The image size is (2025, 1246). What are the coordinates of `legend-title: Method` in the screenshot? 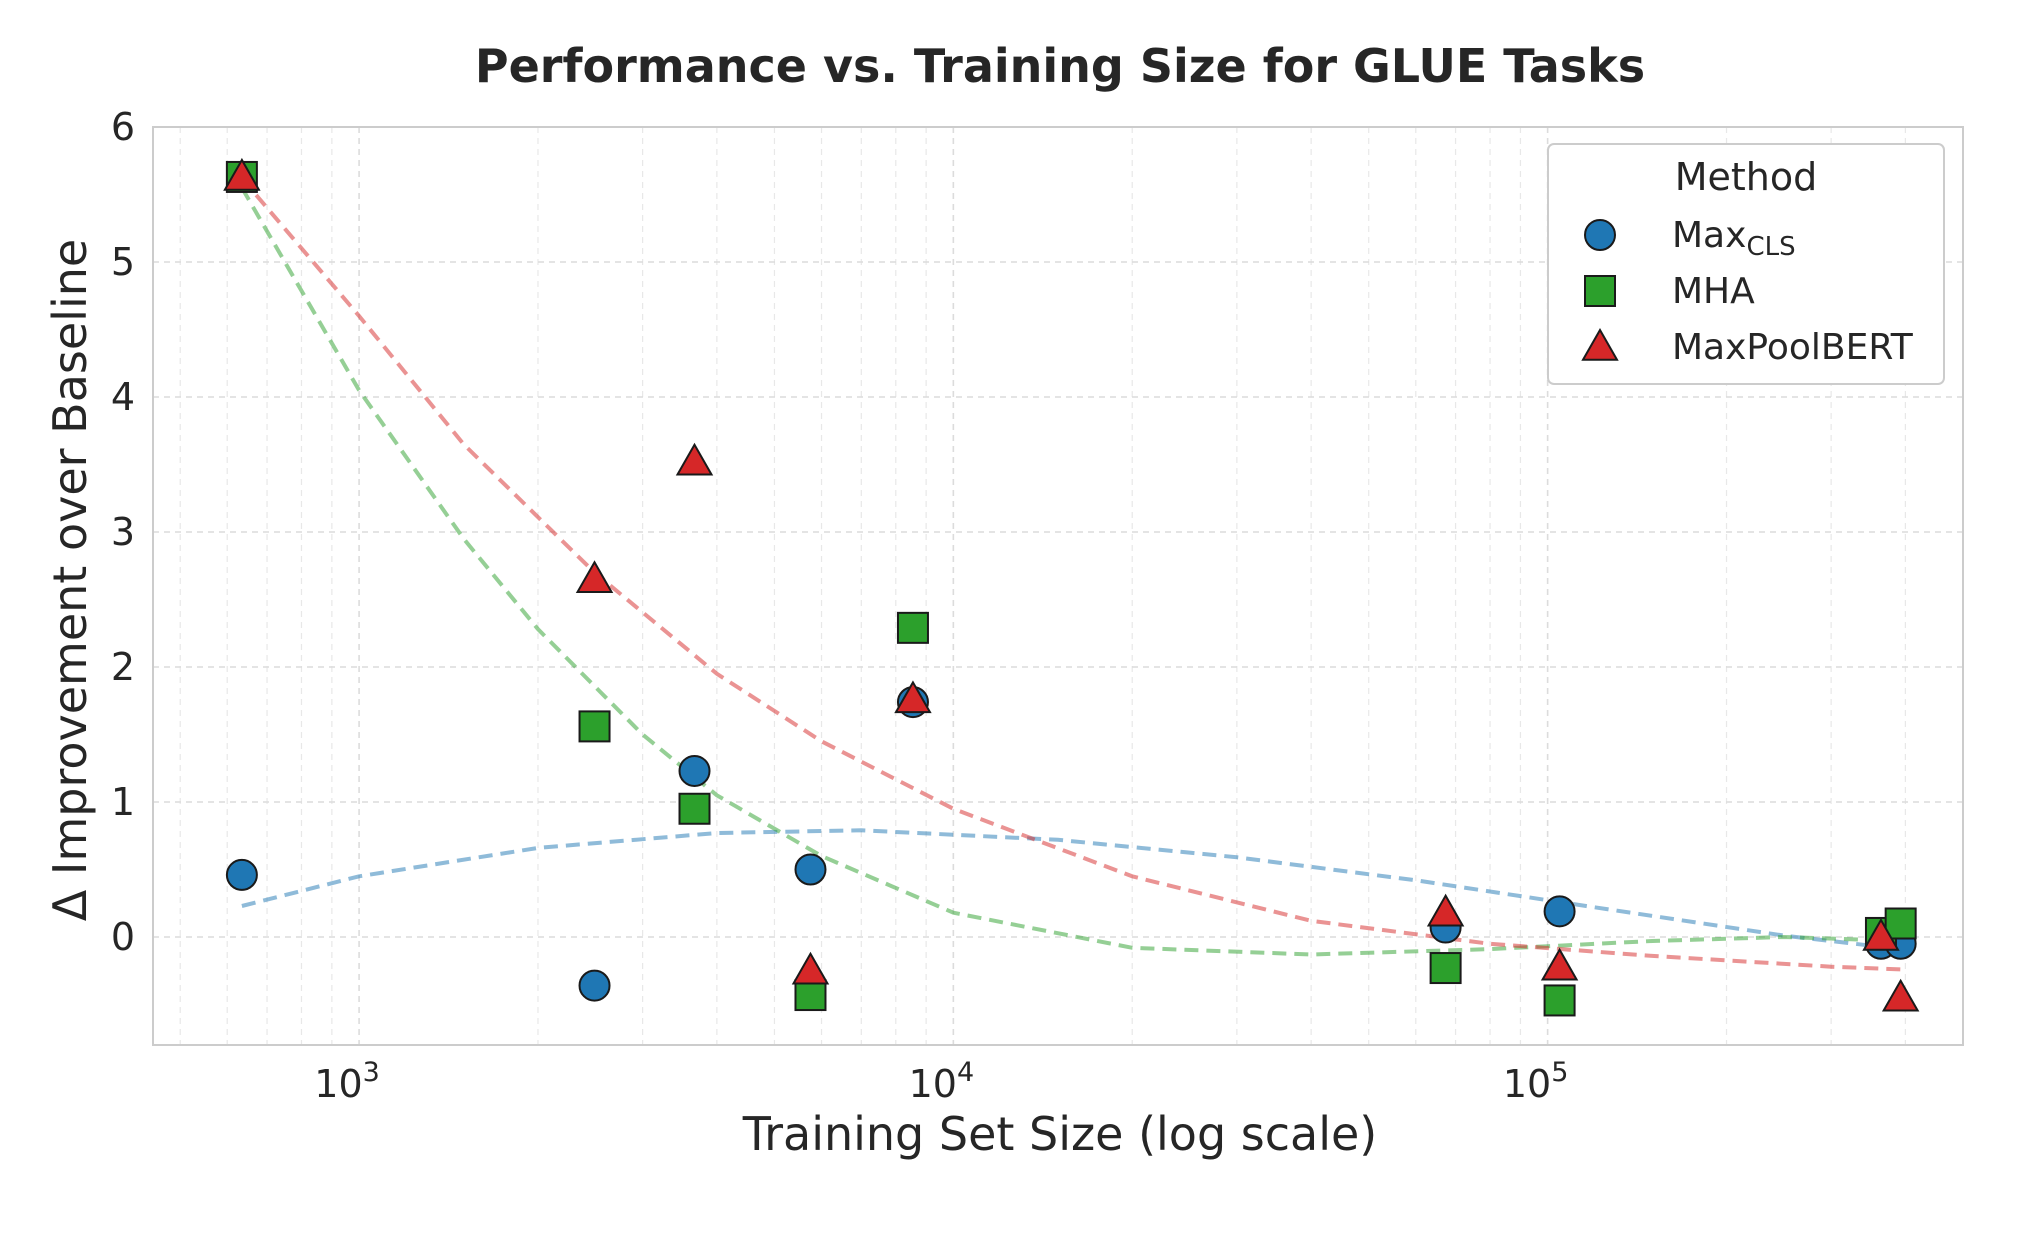 It's located at (1746, 177).